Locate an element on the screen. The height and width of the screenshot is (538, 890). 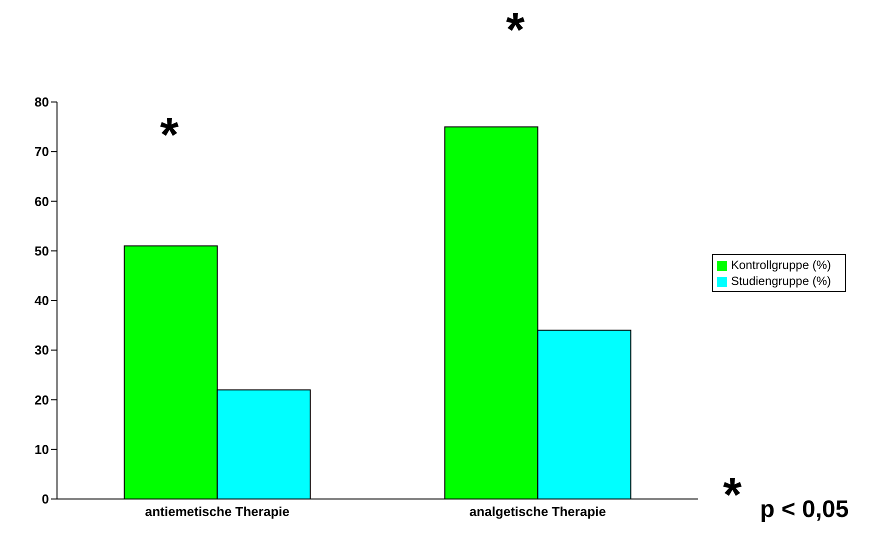
y-tick-label: 50 is located at coordinates (41, 250).